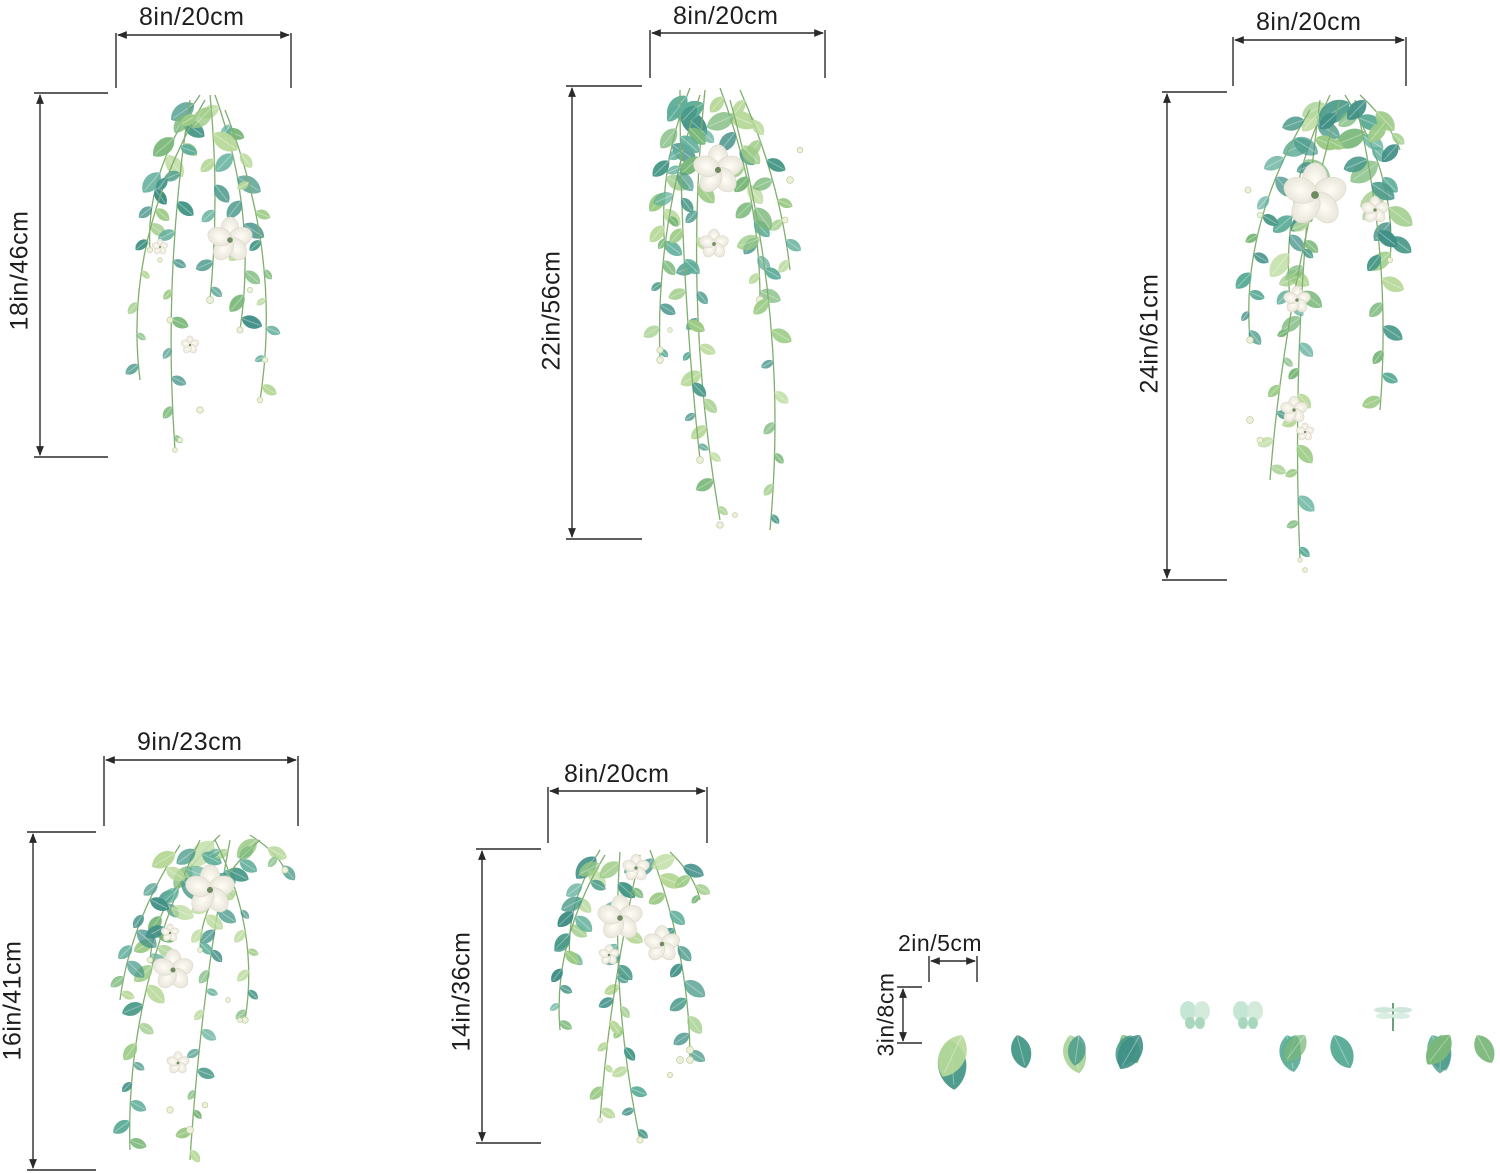 This screenshot has width=1500, height=1173. What do you see at coordinates (617, 774) in the screenshot?
I see `decal-5-width-label: 8in/20cm` at bounding box center [617, 774].